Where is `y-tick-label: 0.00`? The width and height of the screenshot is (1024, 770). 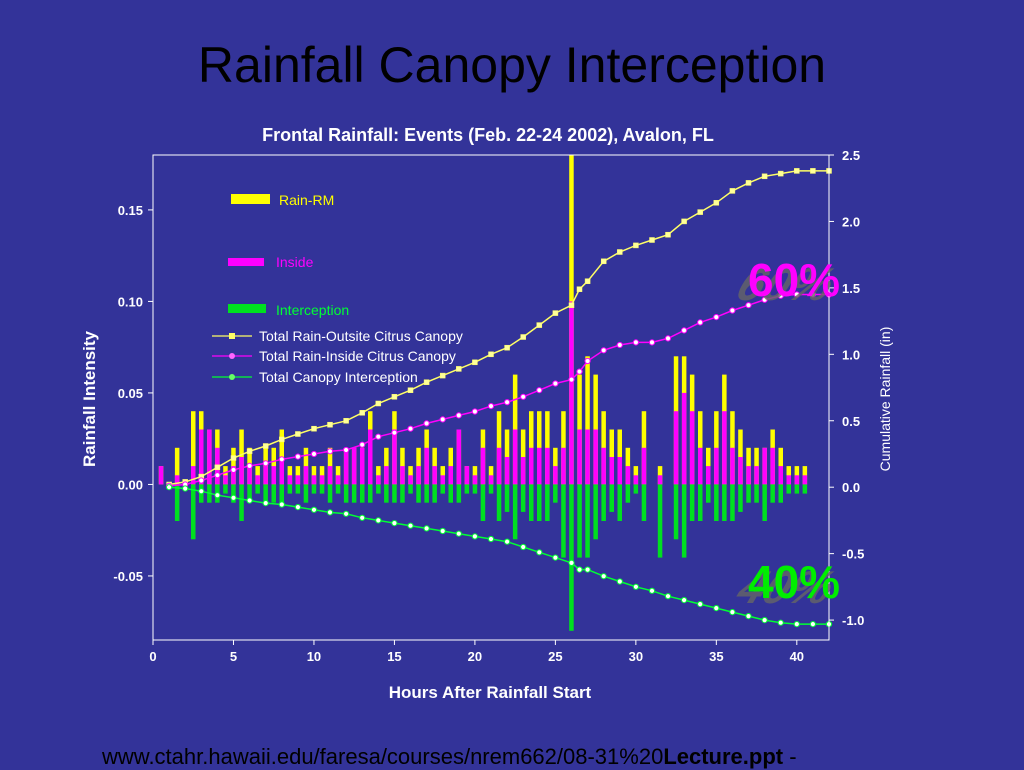
y-tick-label: 0.00 is located at coordinates (130, 484).